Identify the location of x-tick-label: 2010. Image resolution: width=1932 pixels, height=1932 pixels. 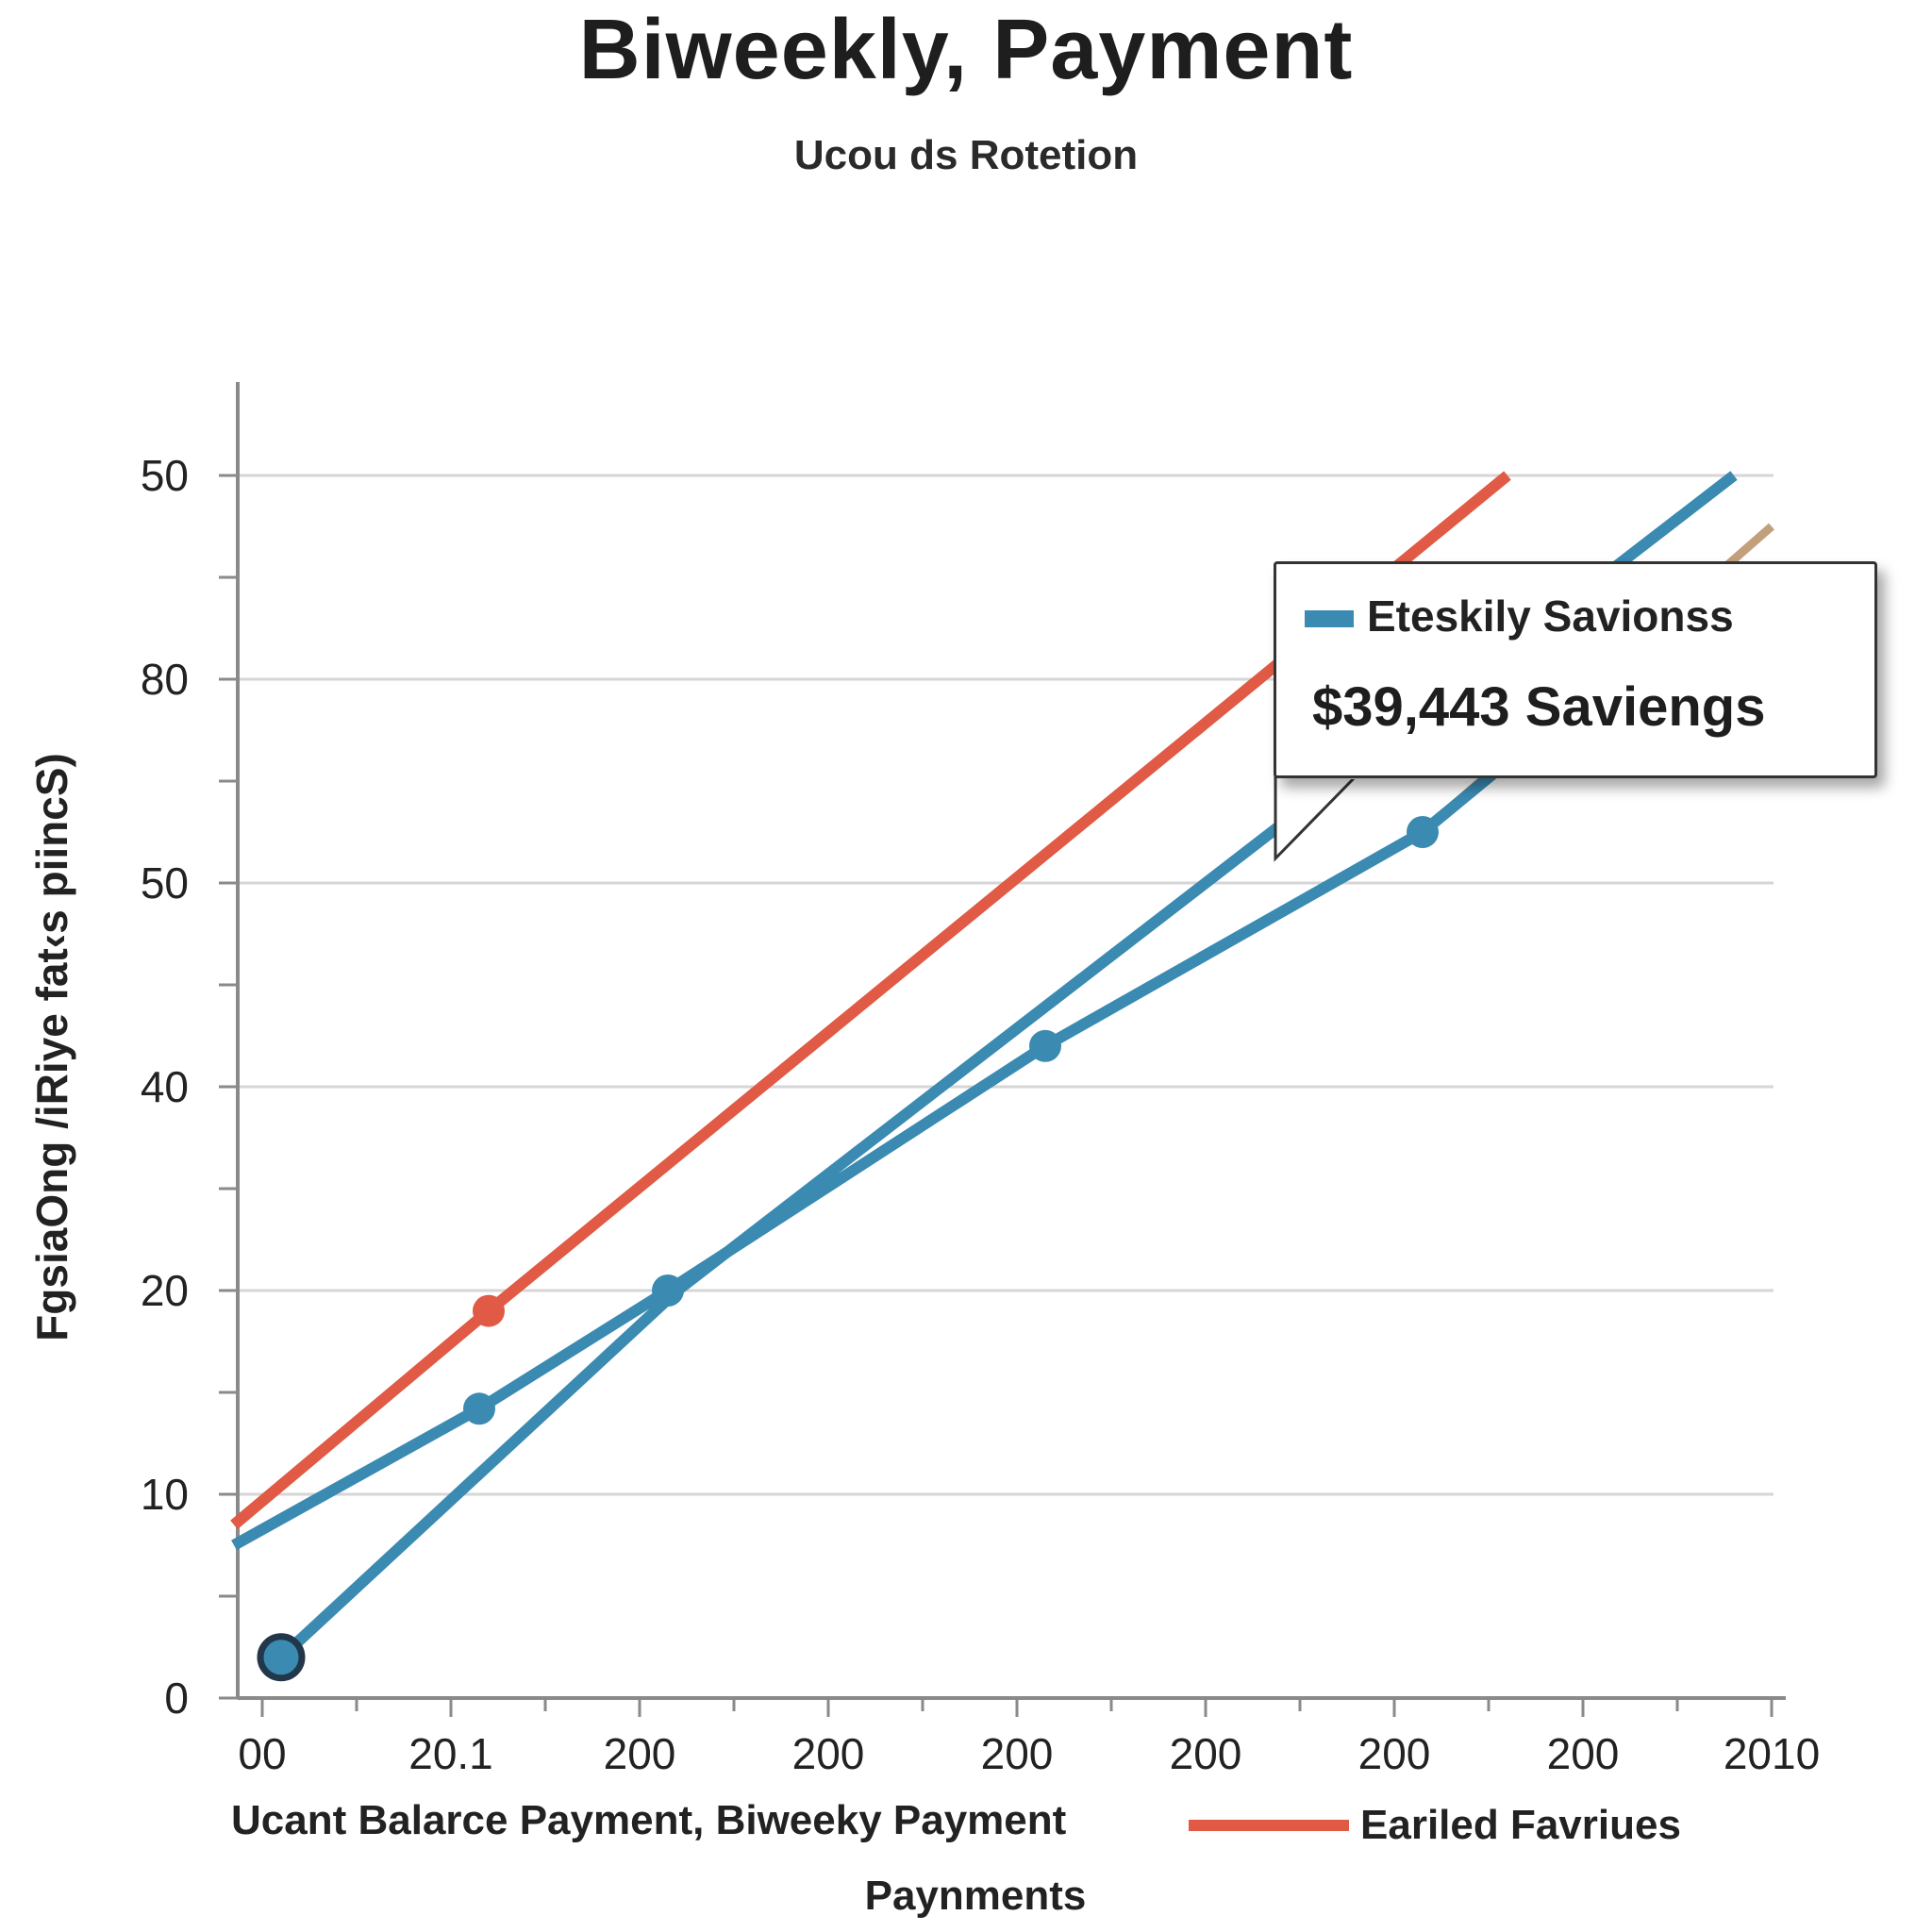
(1772, 1753).